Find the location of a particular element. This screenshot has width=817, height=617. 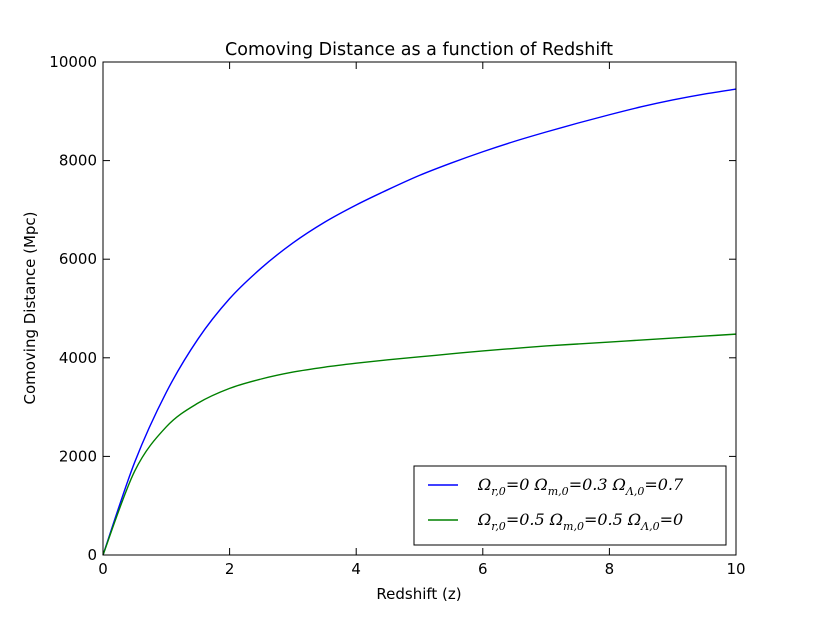

x-tick-label: 2 is located at coordinates (230, 569).